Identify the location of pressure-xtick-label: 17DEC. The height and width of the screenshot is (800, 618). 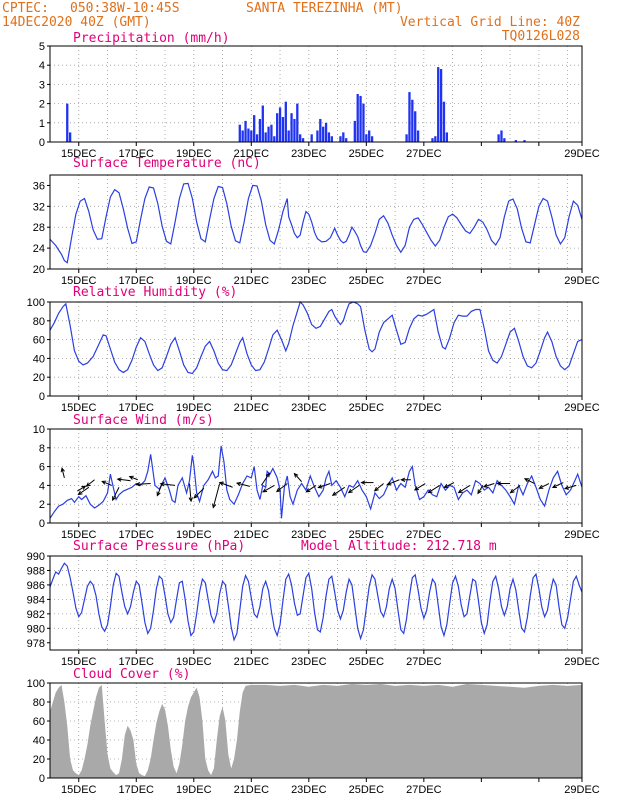
(137, 662).